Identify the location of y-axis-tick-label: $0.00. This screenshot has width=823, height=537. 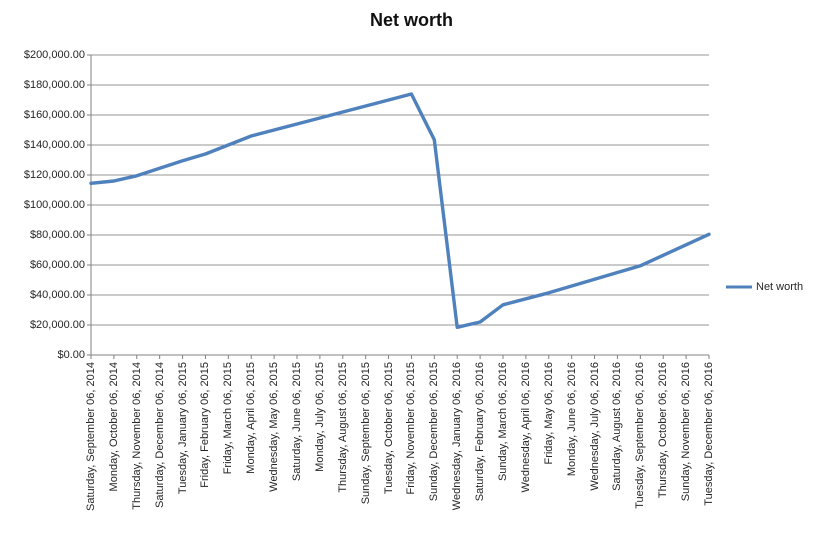
(71, 355).